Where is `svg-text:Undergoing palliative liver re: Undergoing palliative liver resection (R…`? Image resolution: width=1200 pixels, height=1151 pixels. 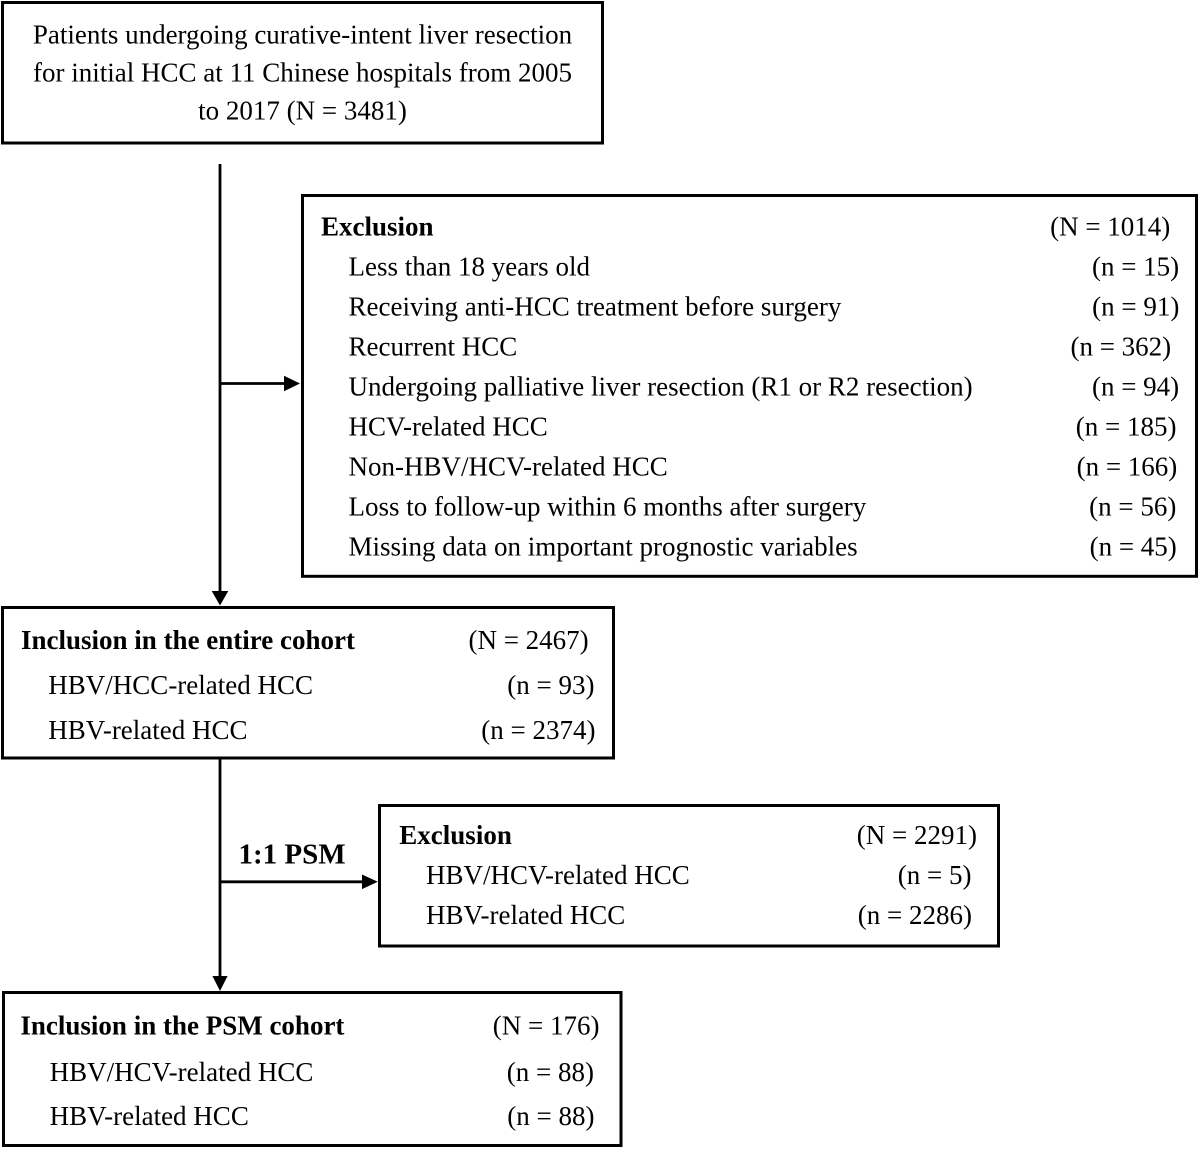
svg-text:Undergoing palliative liver re: Undergoing palliative liver resection (R… is located at coordinates (661, 387).